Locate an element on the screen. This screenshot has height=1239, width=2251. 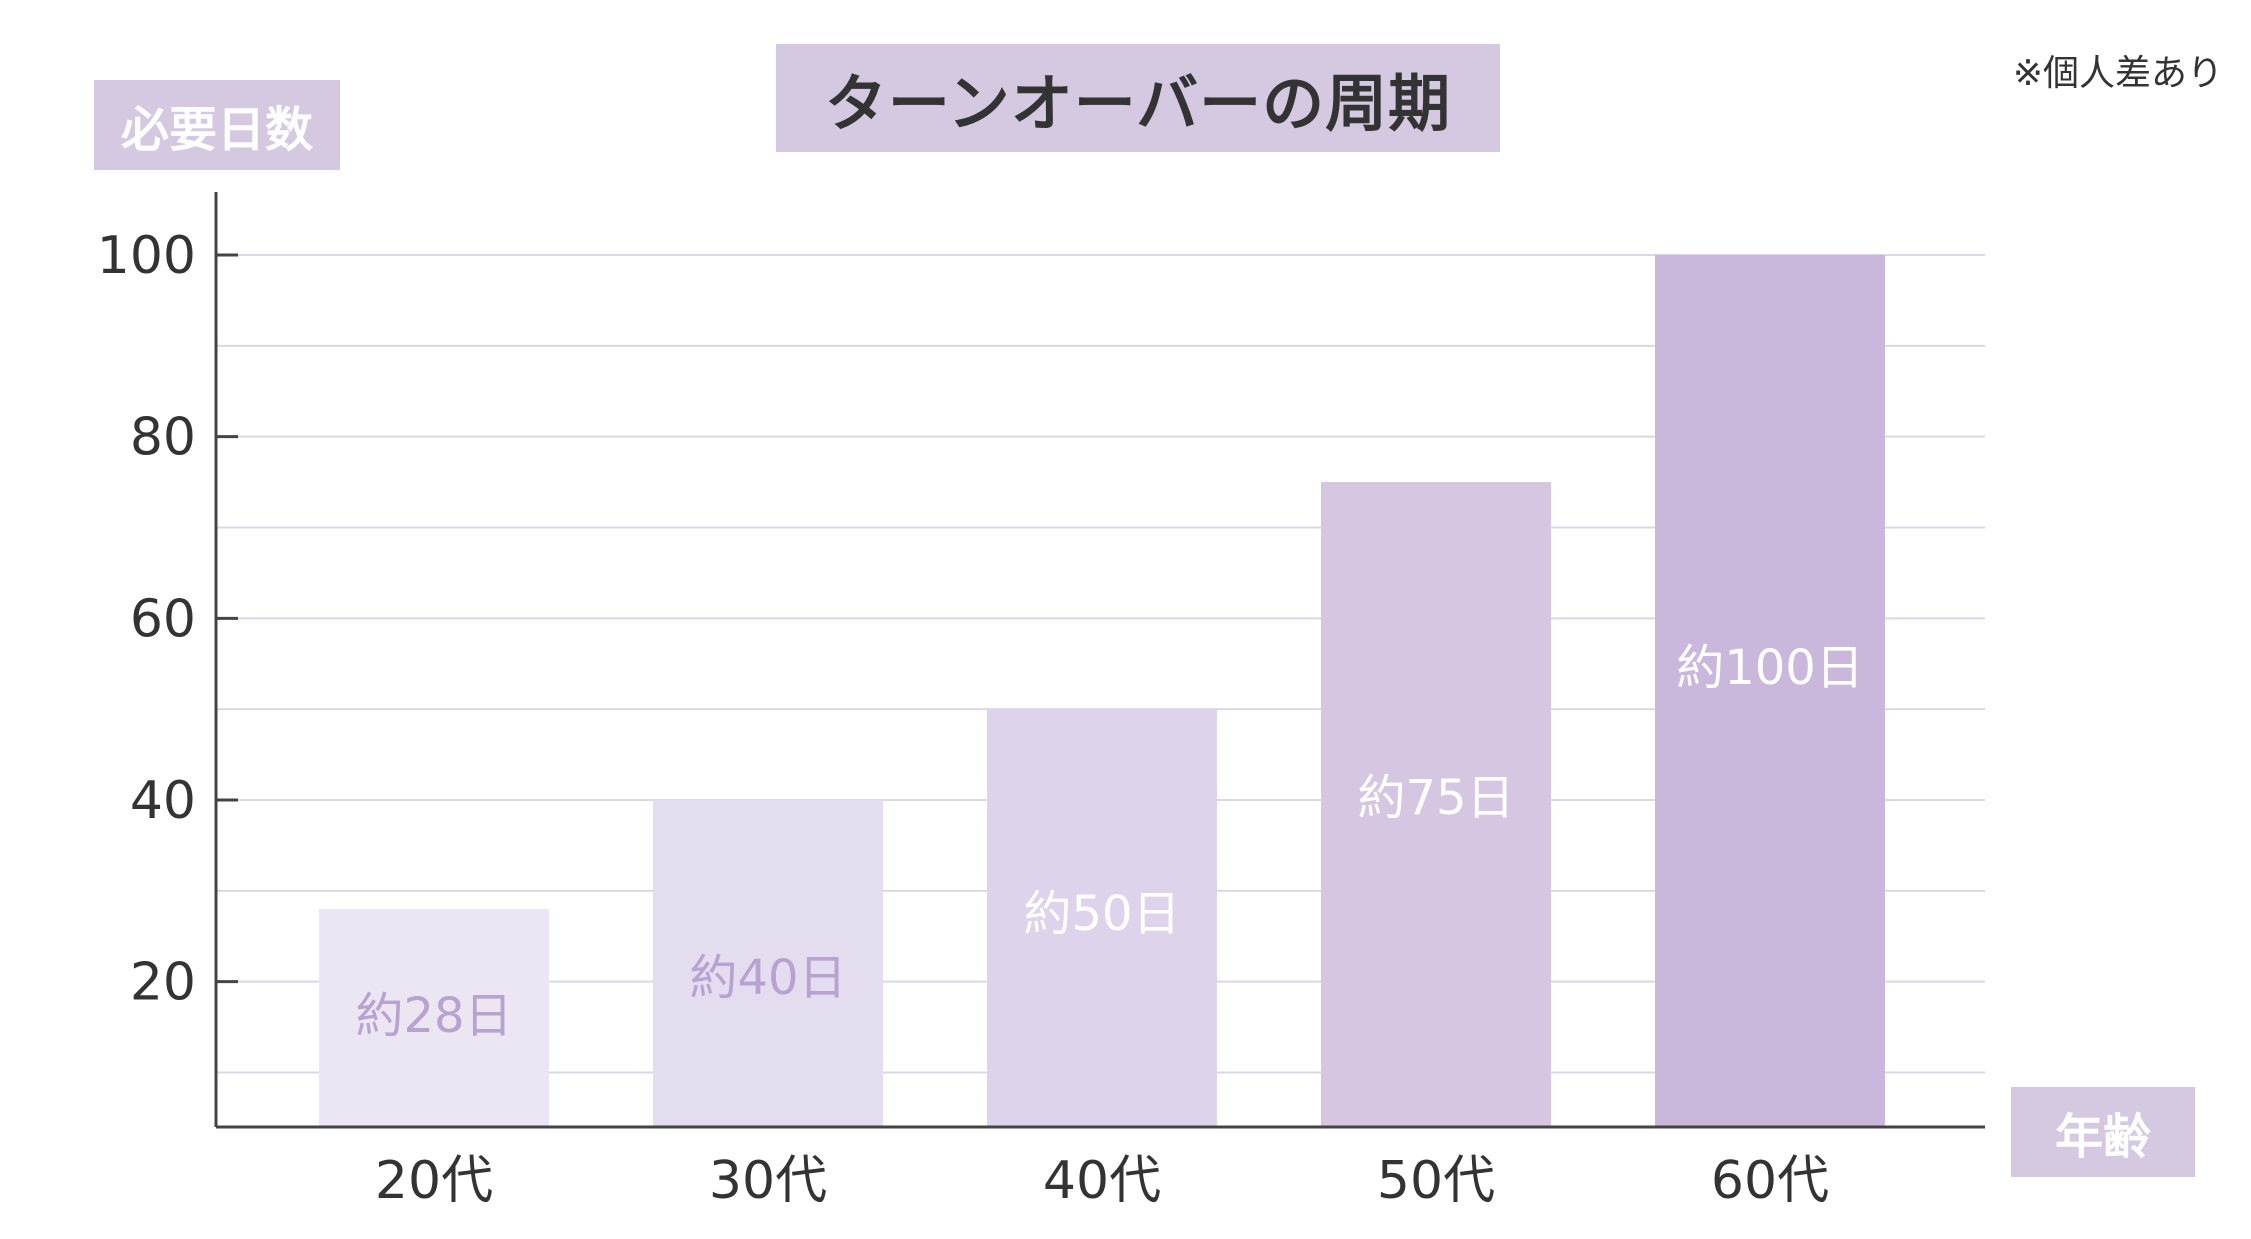
y-tick-label-80: 80 is located at coordinates (163, 438).